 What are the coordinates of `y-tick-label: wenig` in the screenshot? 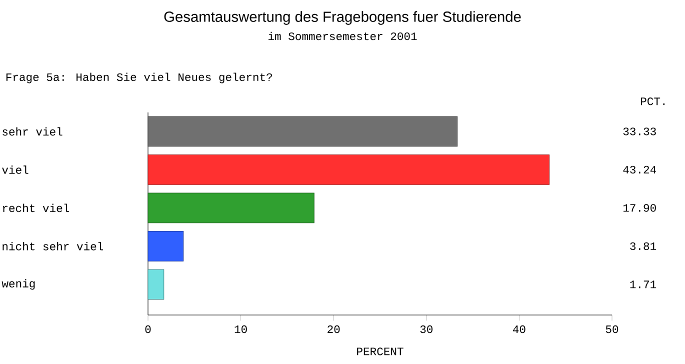 It's located at (18, 284).